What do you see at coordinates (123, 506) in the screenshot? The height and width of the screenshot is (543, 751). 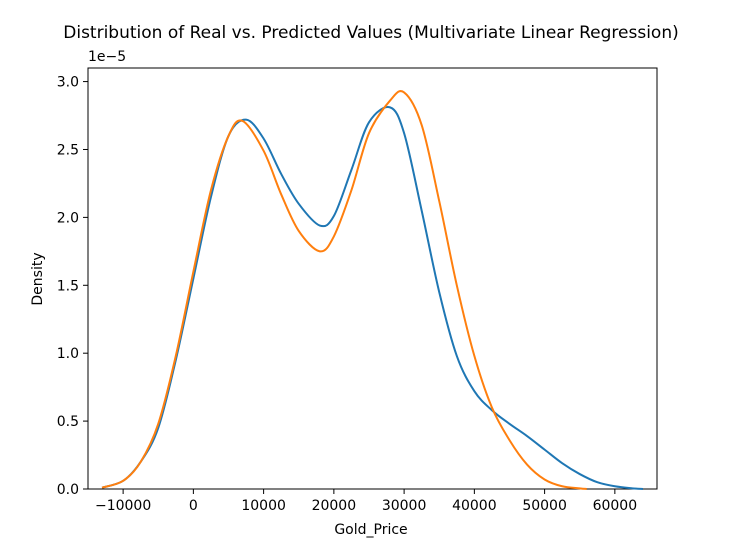 I see `x-tick-label: −10000` at bounding box center [123, 506].